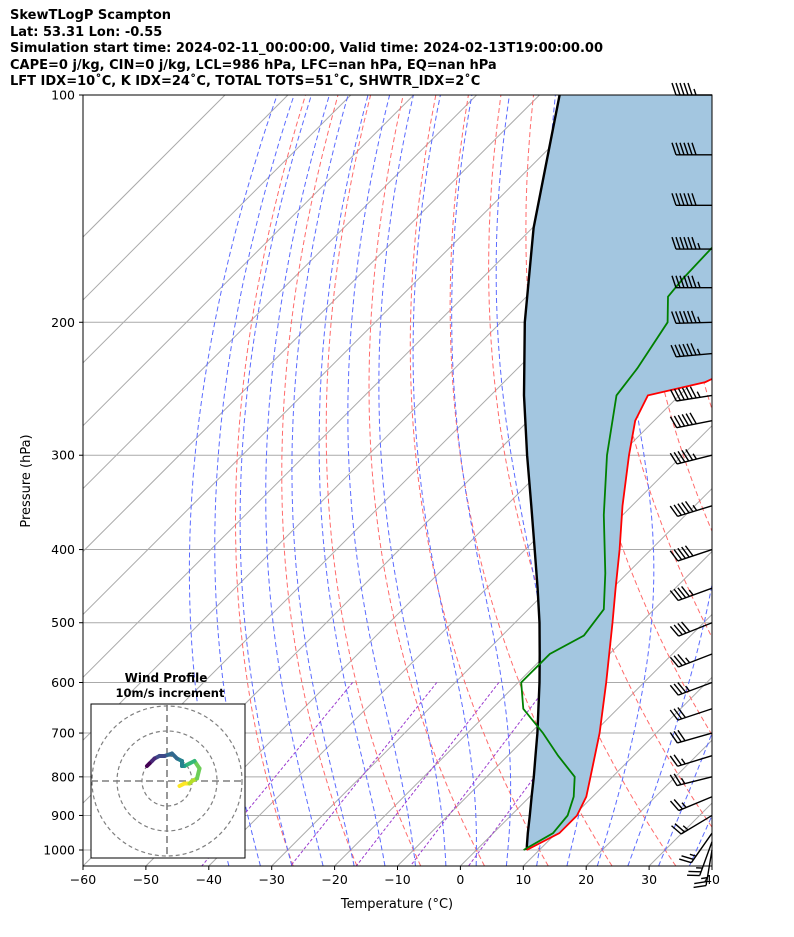  Describe the element at coordinates (523, 879) in the screenshot. I see `x-tick-label: 10` at that location.